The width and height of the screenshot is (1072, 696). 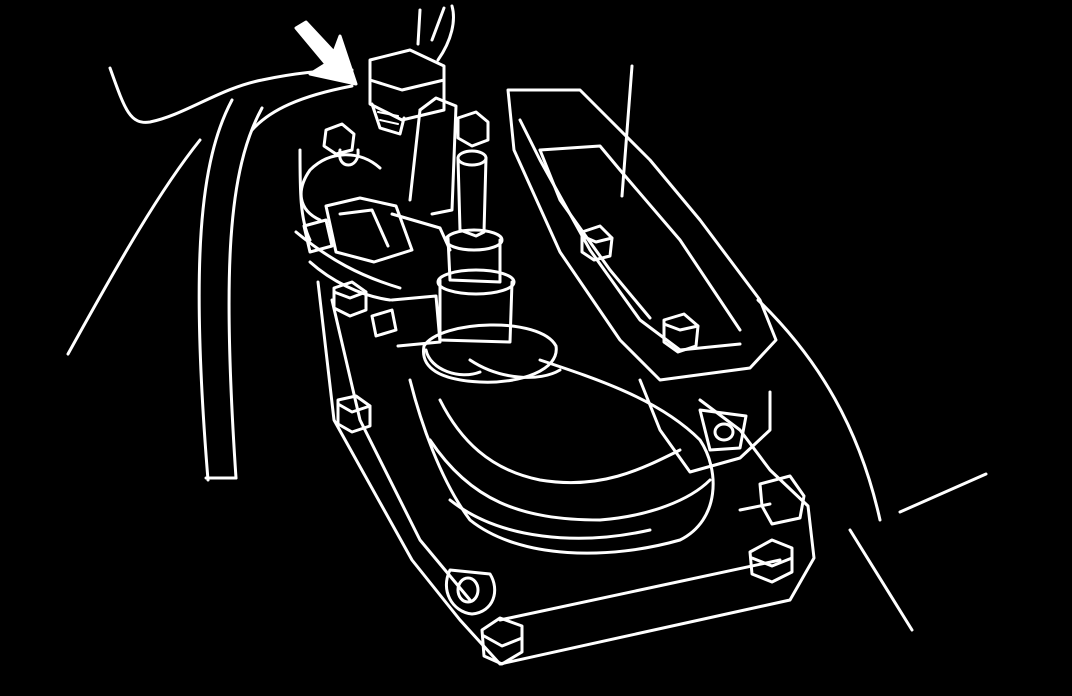 What do you see at coordinates (470, 592) in the screenshot?
I see `mount-boss` at bounding box center [470, 592].